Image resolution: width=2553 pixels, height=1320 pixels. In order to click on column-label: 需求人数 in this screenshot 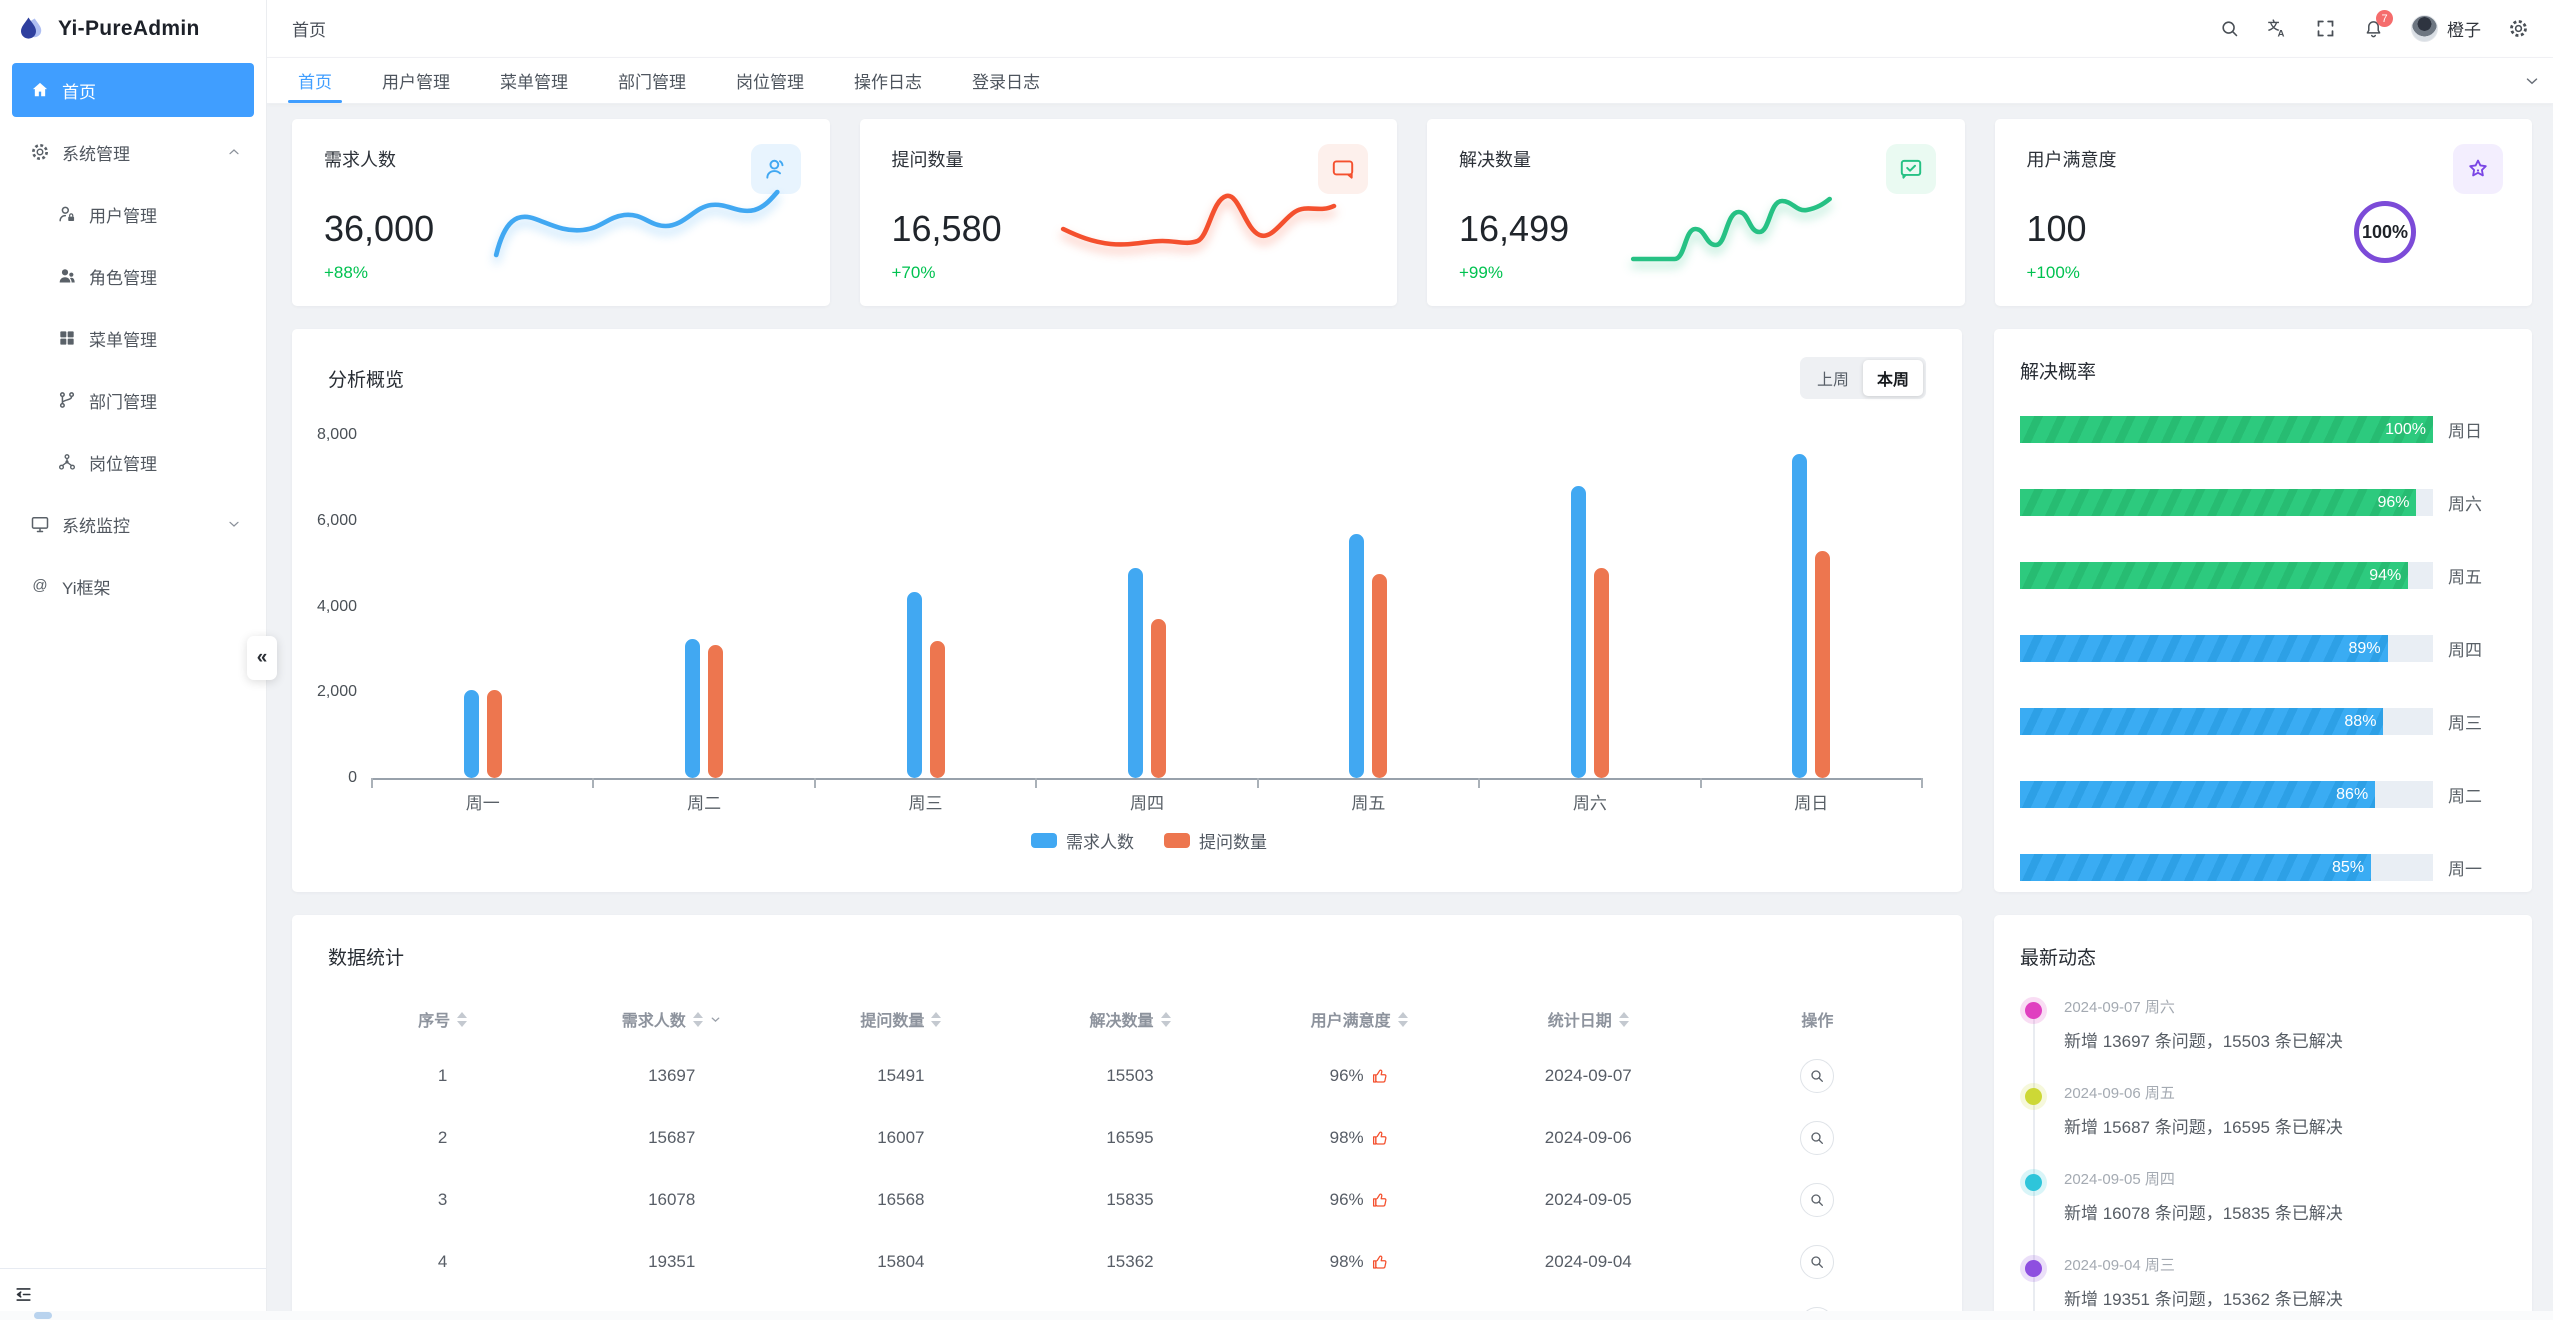, I will do `click(653, 1021)`.